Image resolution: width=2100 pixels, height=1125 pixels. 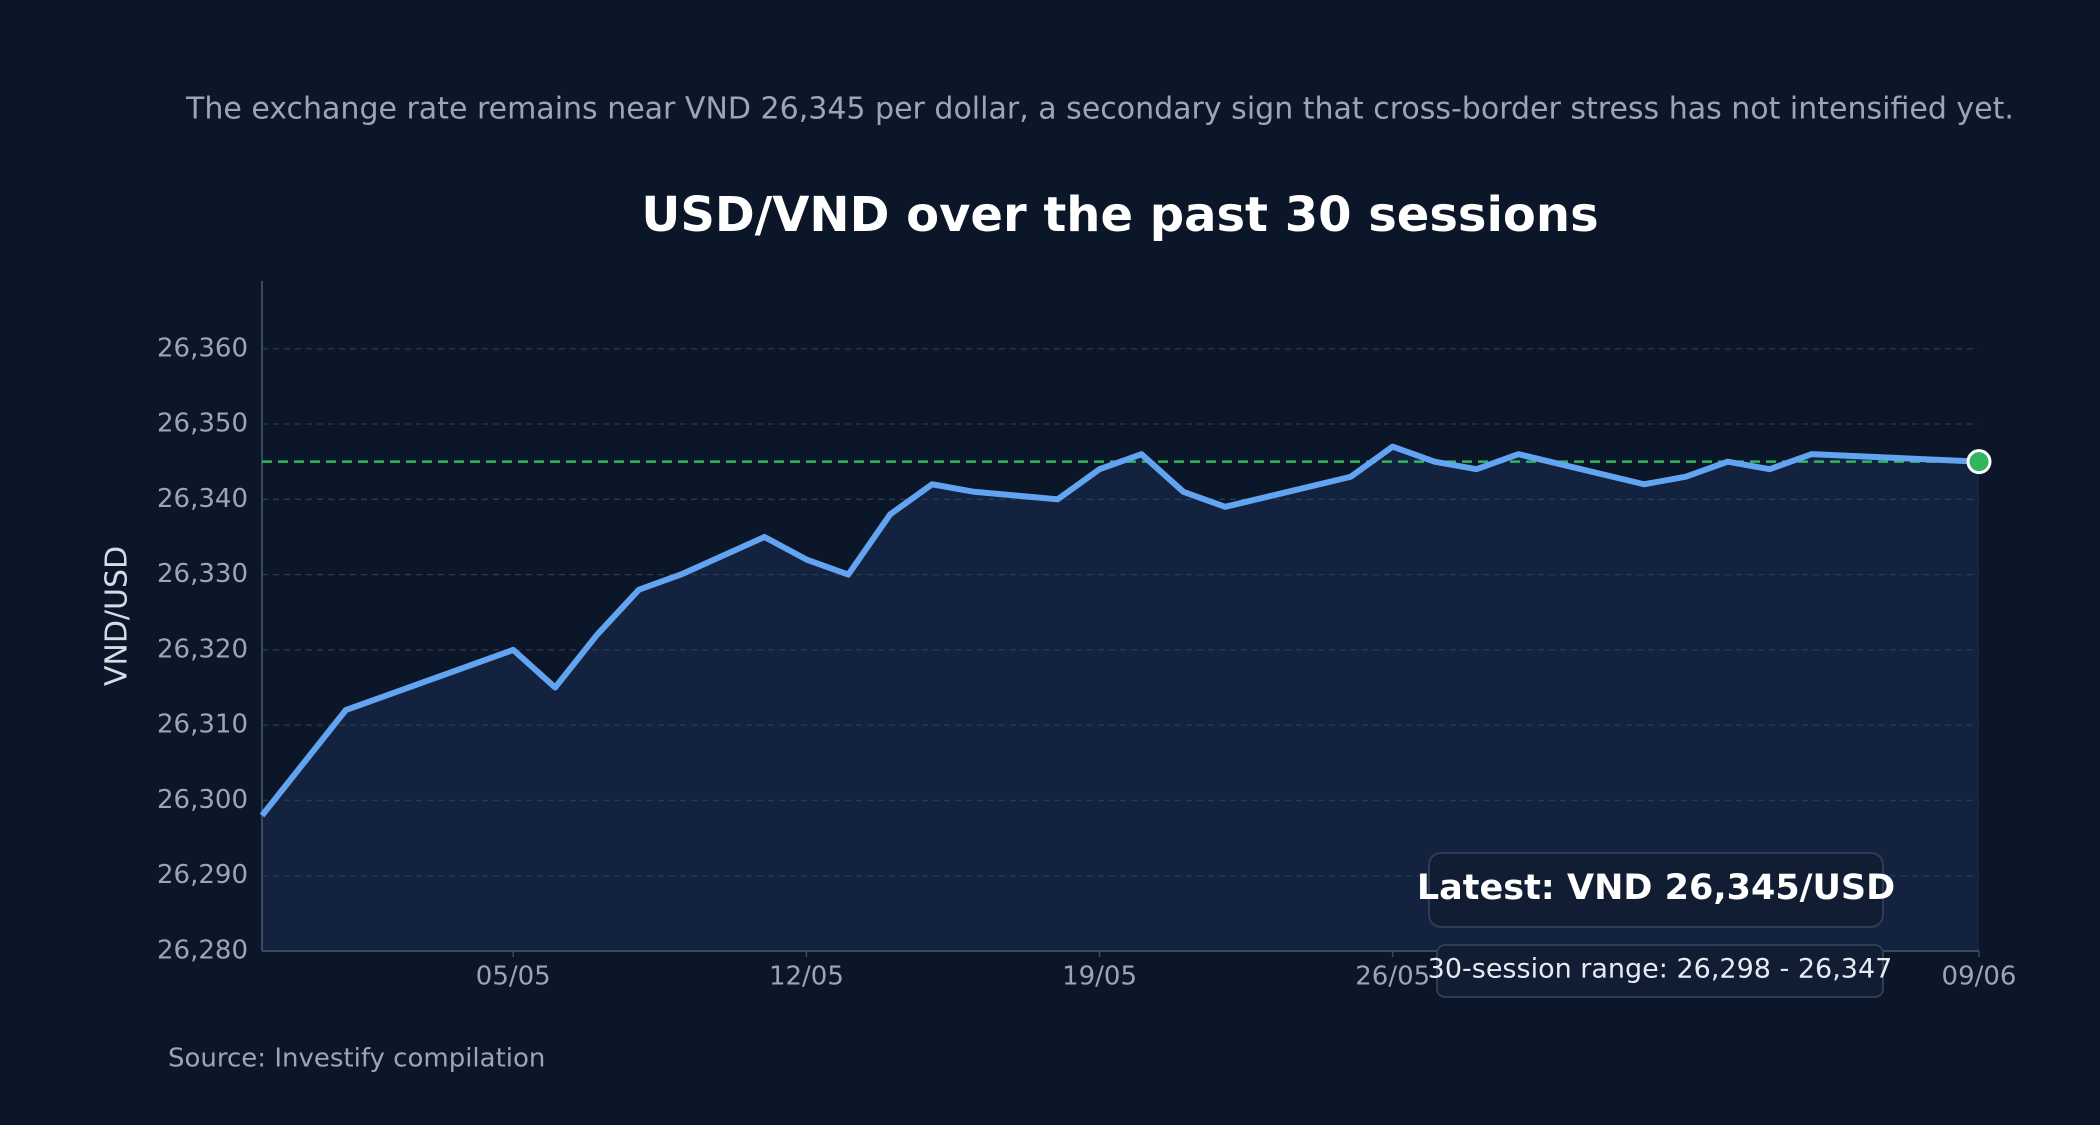 I want to click on chart-title: USD/VND over the past 30 sessions, so click(x=1119, y=215).